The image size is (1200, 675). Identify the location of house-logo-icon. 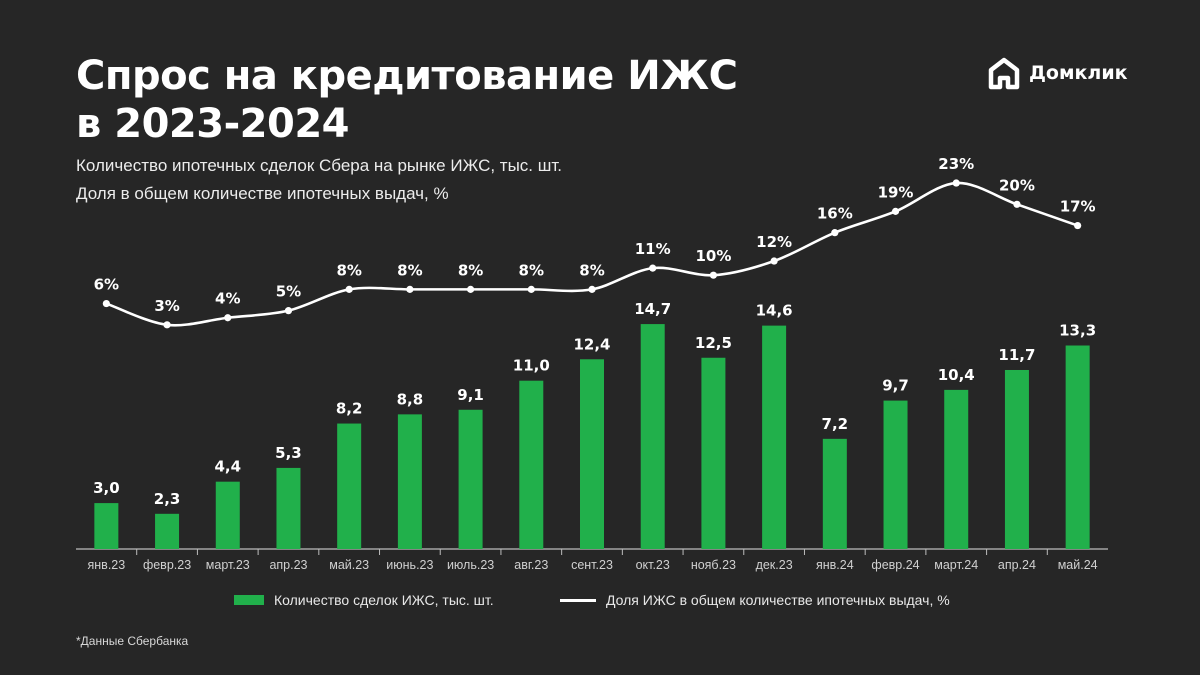
(1004, 73).